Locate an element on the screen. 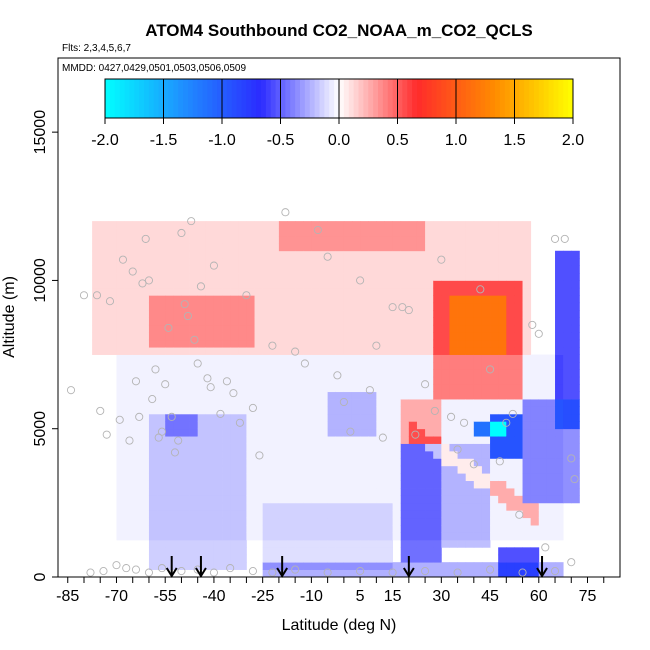  data-point is located at coordinates (408, 310).